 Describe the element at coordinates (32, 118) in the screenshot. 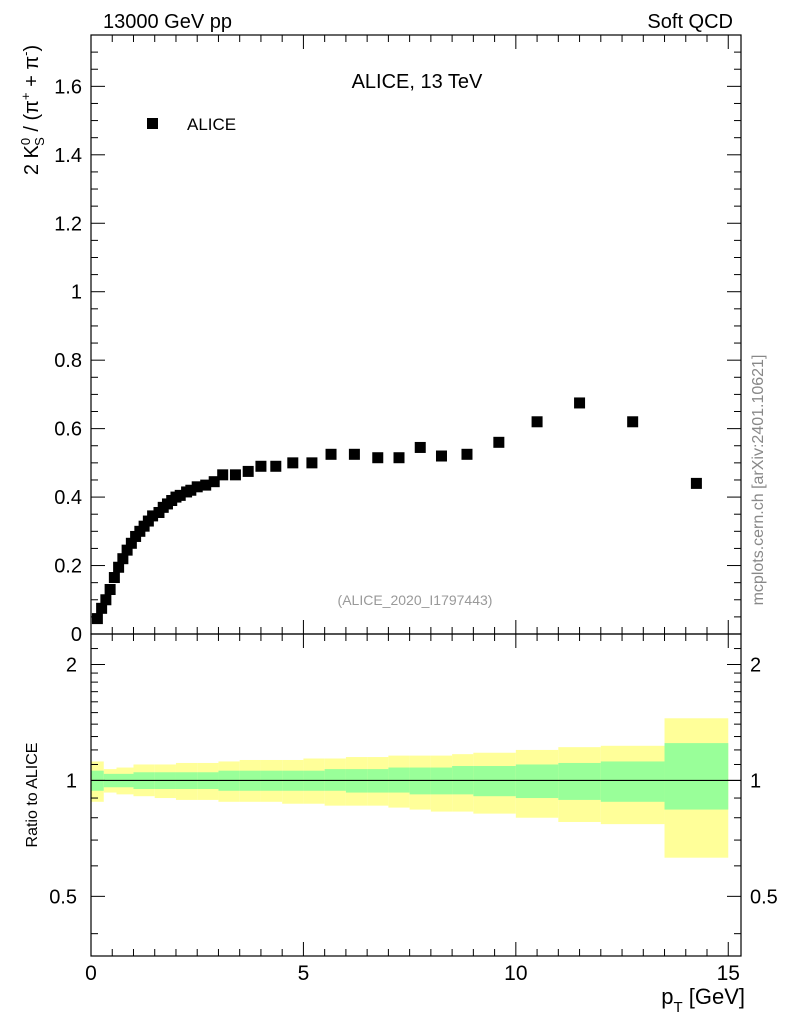

I see `ylabel-mid: / (π` at that location.